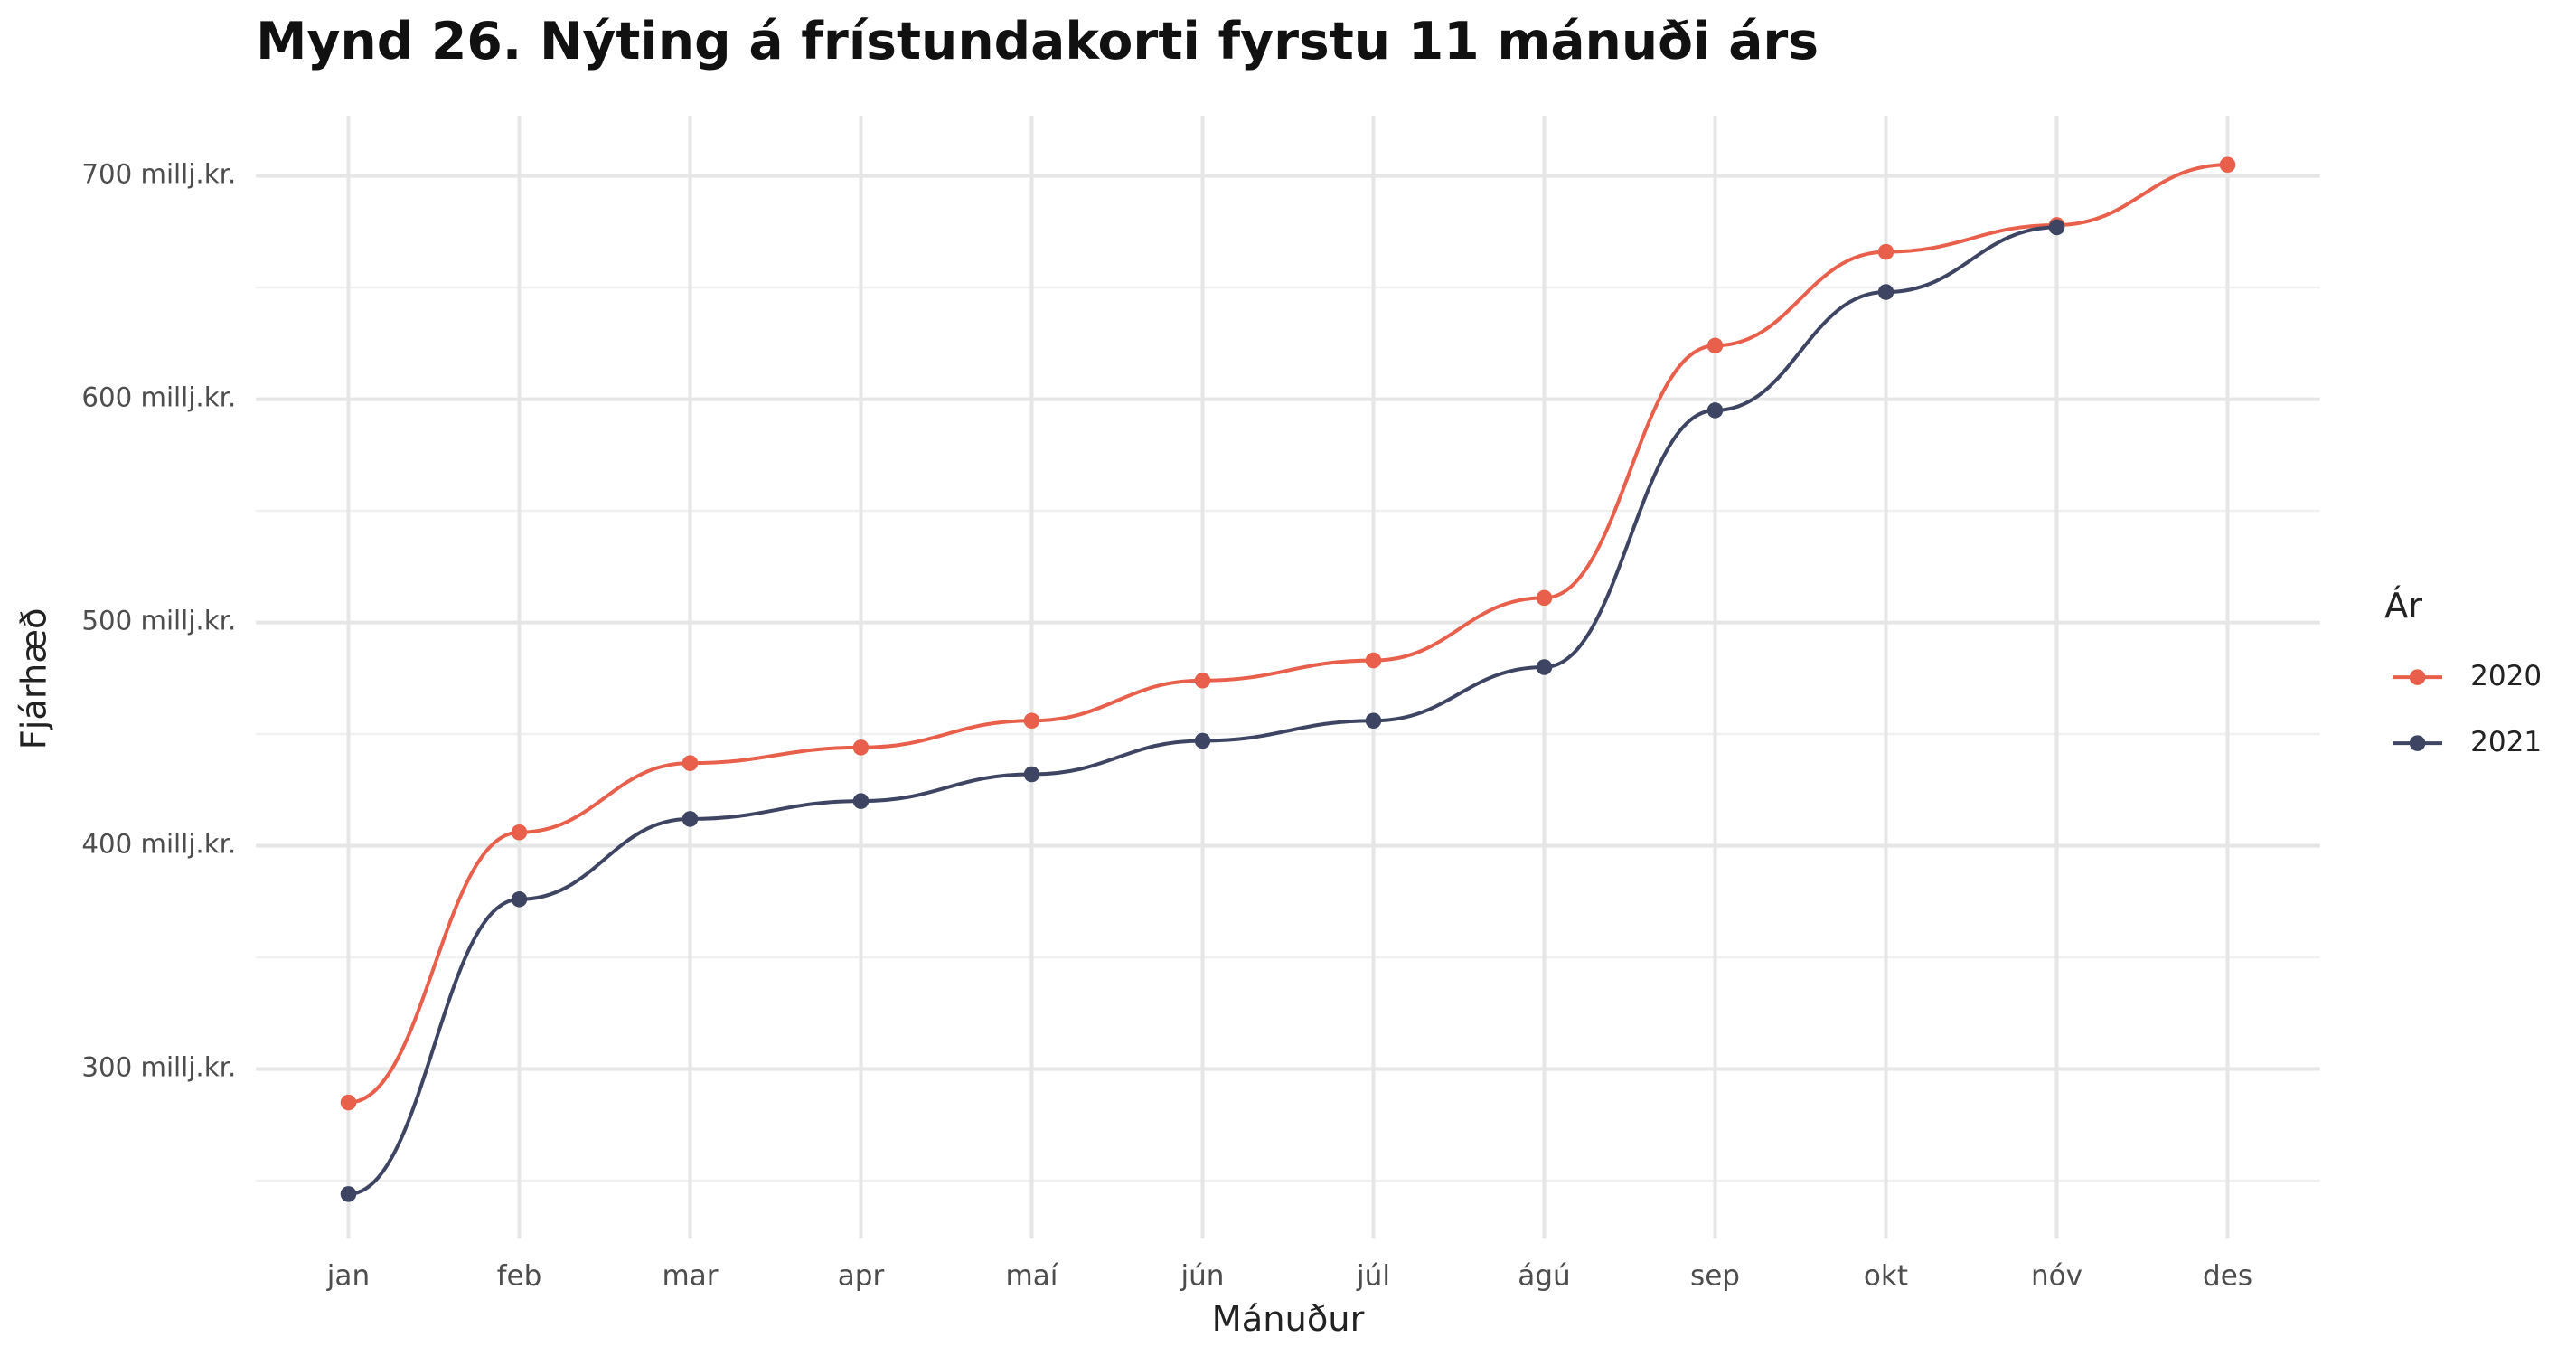 Image resolution: width=2576 pixels, height=1356 pixels. What do you see at coordinates (35, 679) in the screenshot?
I see `y-axis-title: Fjárhæð` at bounding box center [35, 679].